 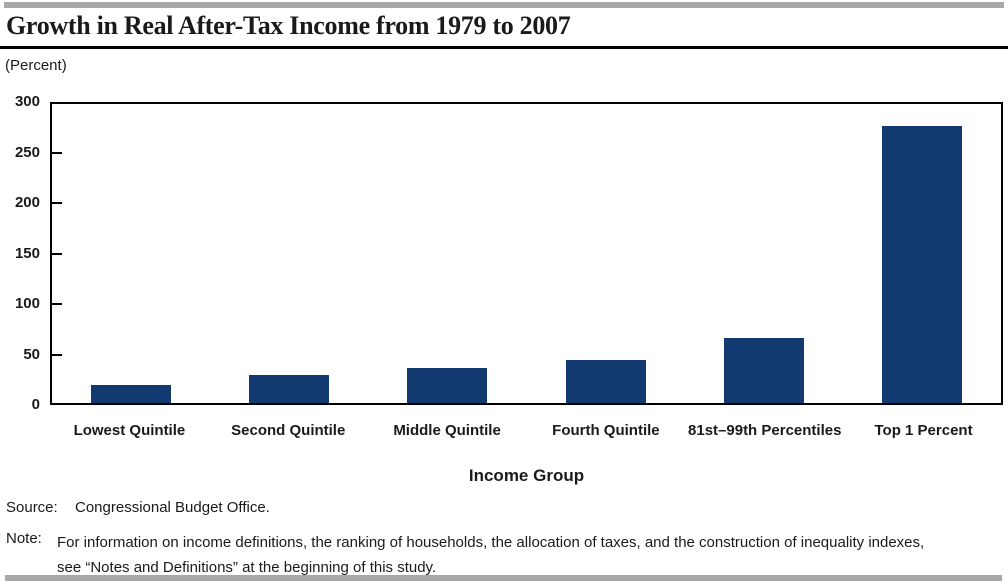 I want to click on y-tick-label: 250, so click(x=27, y=152).